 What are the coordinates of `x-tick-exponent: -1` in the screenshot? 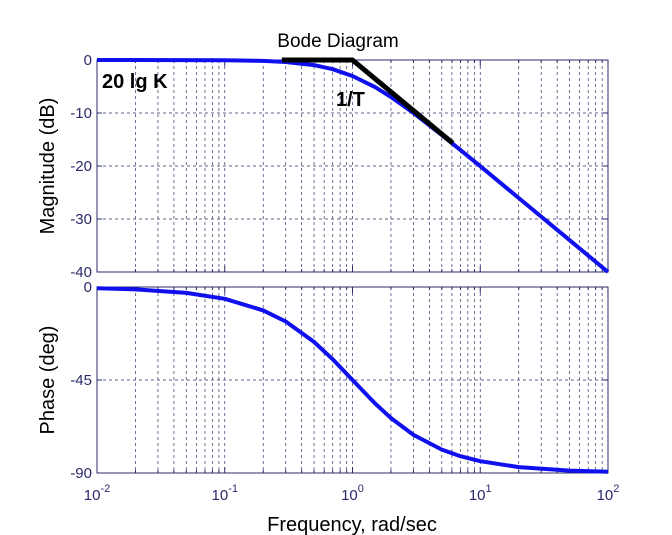 It's located at (233, 489).